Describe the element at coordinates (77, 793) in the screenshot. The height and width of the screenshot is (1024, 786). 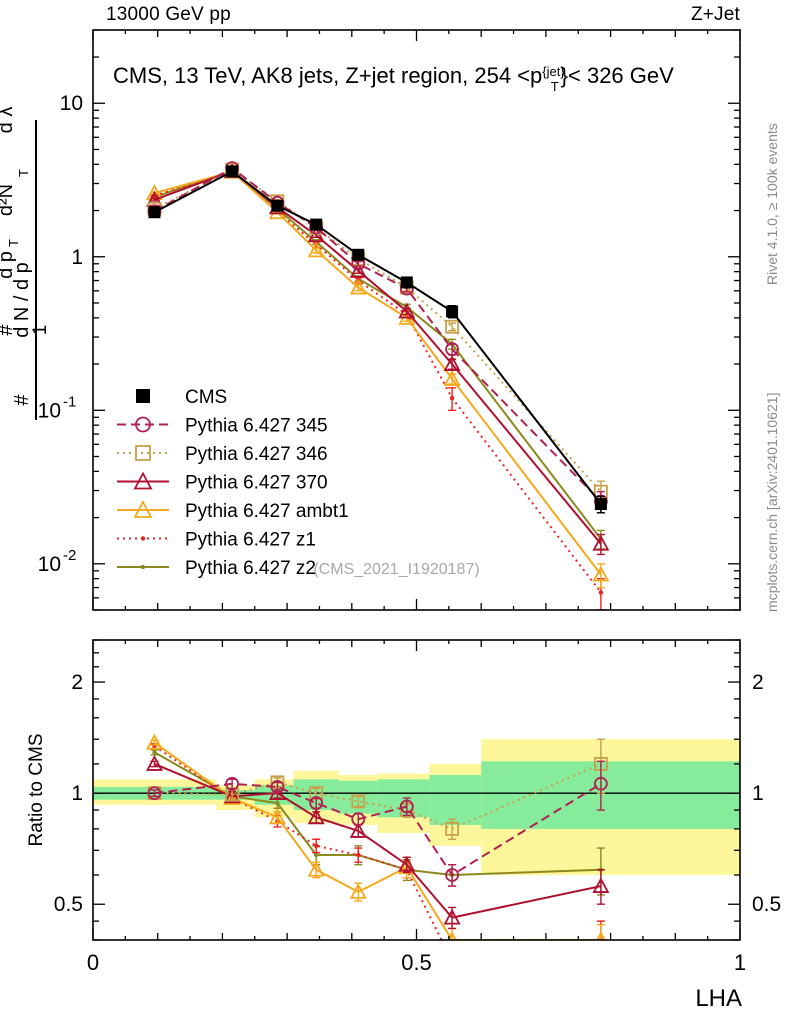
I see `ratio-y-axis-label: 1` at that location.